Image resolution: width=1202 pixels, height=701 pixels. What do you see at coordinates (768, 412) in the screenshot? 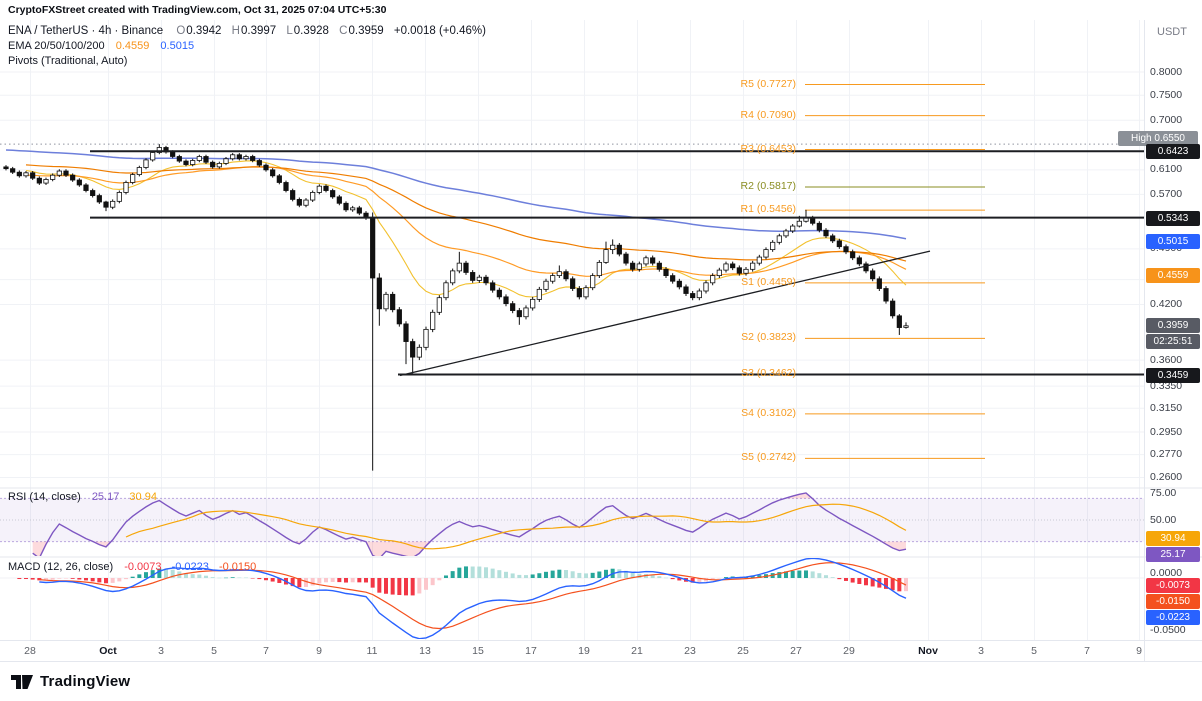
I see `pivot-label-s4: S4 (0.3102)` at bounding box center [768, 412].